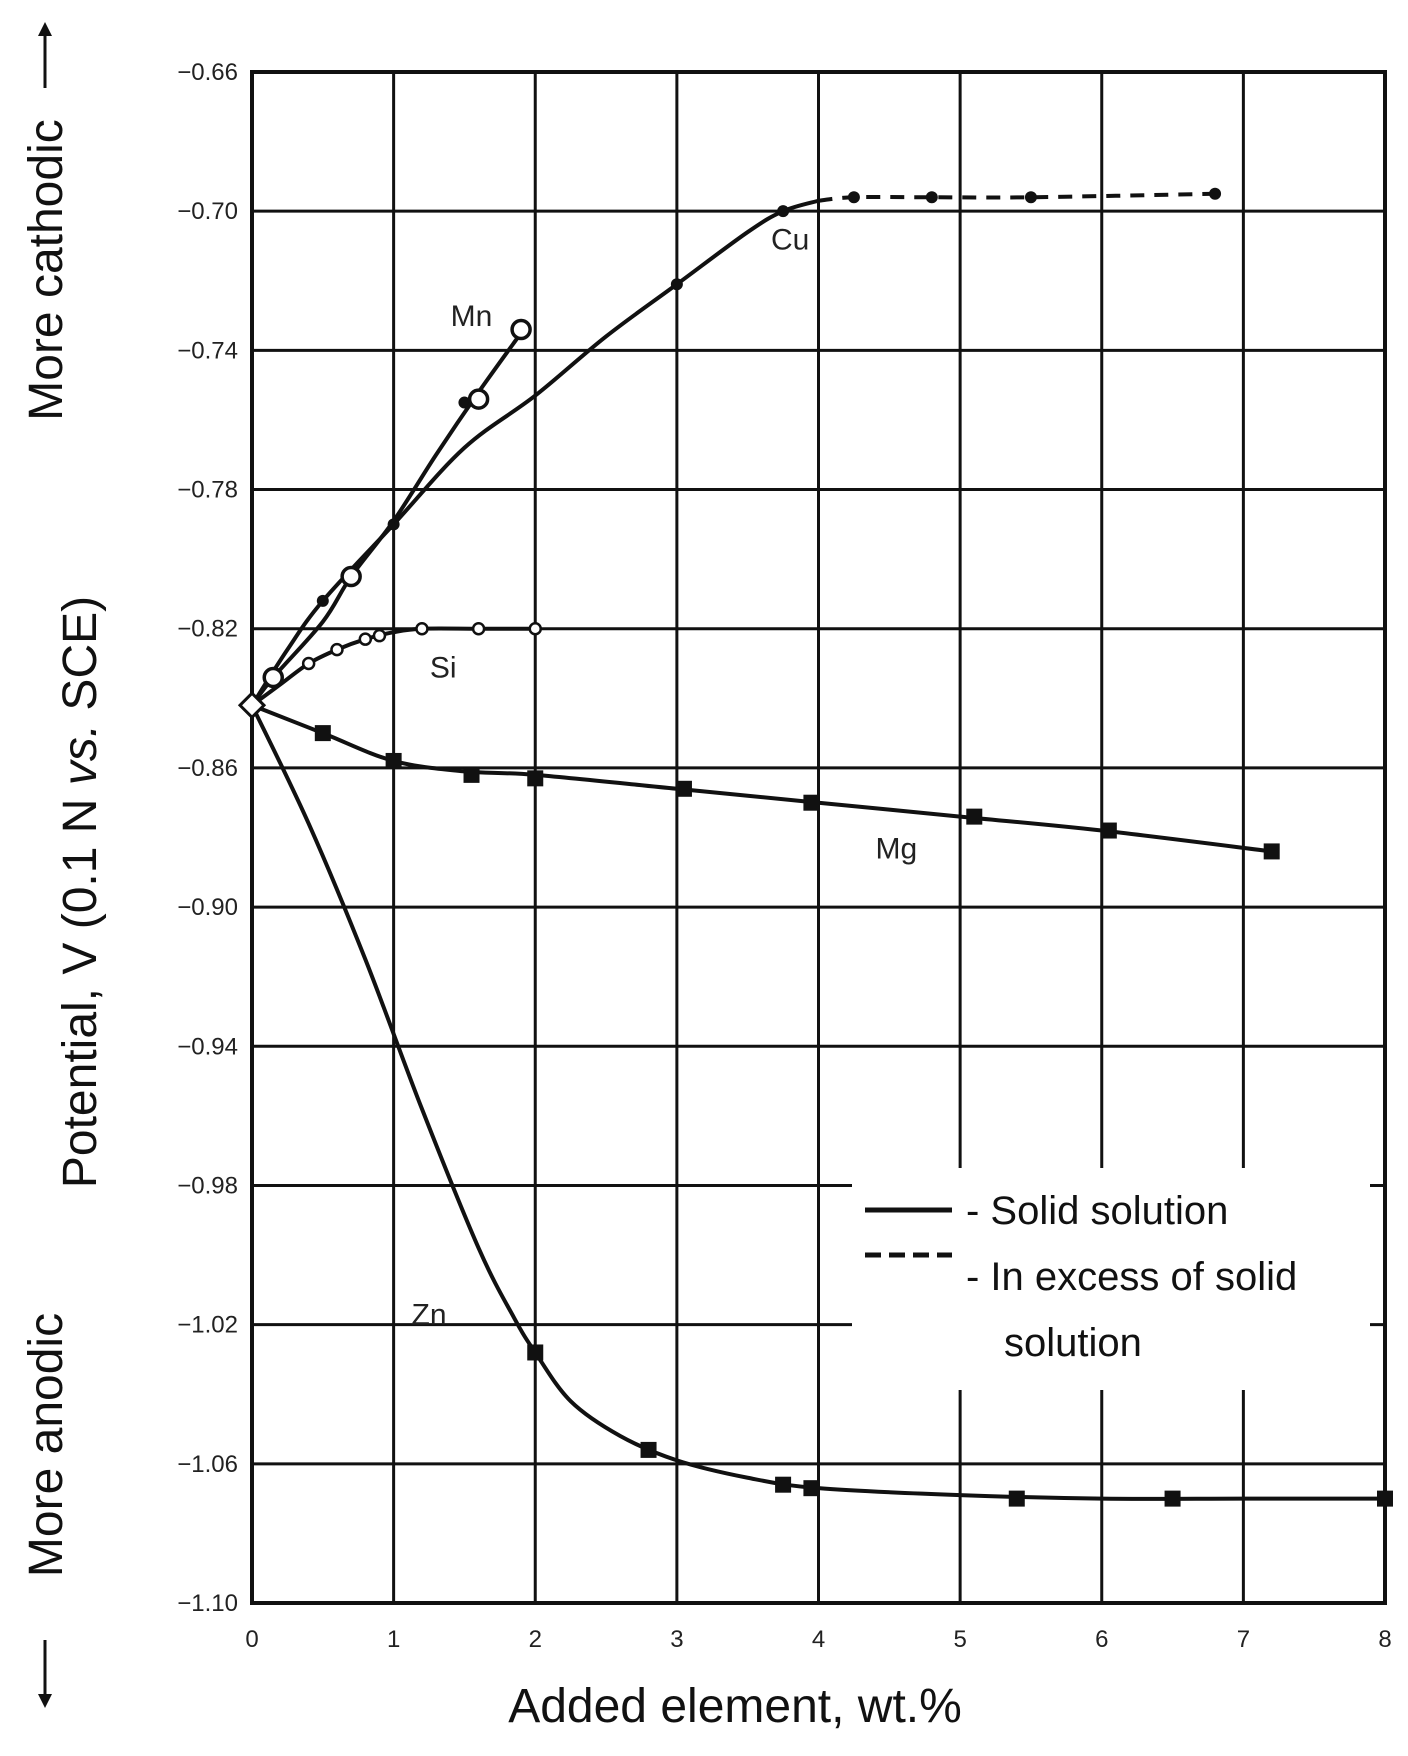 This screenshot has width=1408, height=1756. What do you see at coordinates (393, 1639) in the screenshot?
I see `x-tick-label: 1` at bounding box center [393, 1639].